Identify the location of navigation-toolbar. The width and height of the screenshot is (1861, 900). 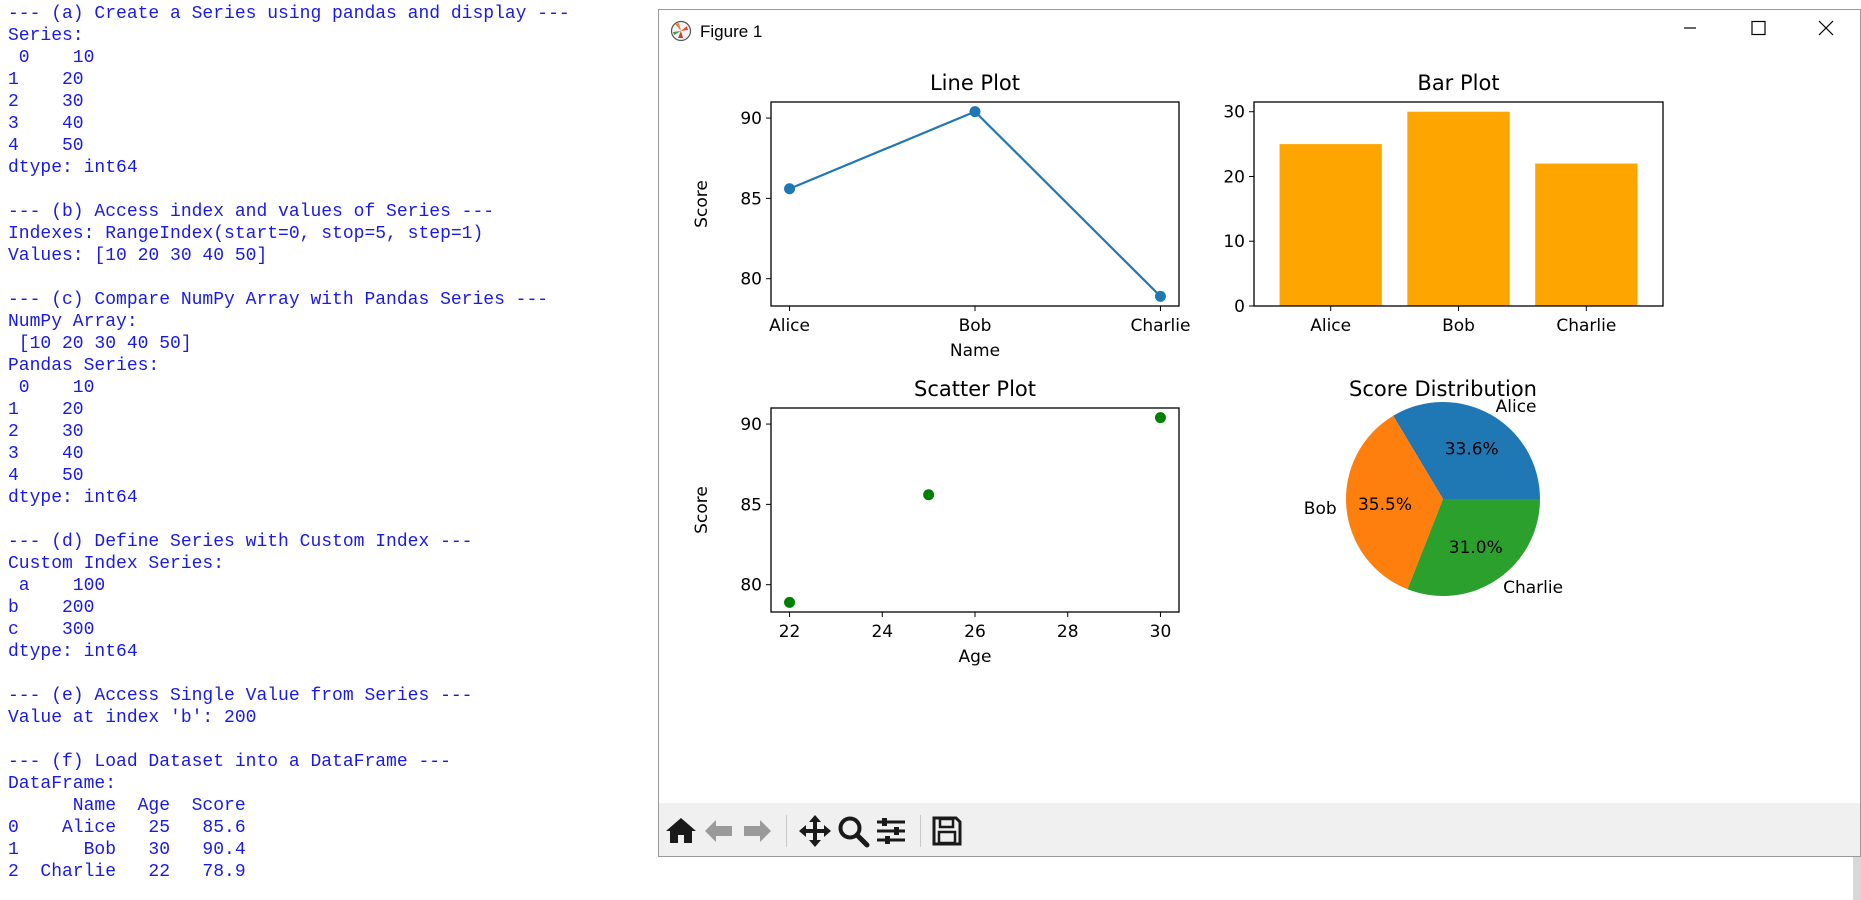
(1259, 829).